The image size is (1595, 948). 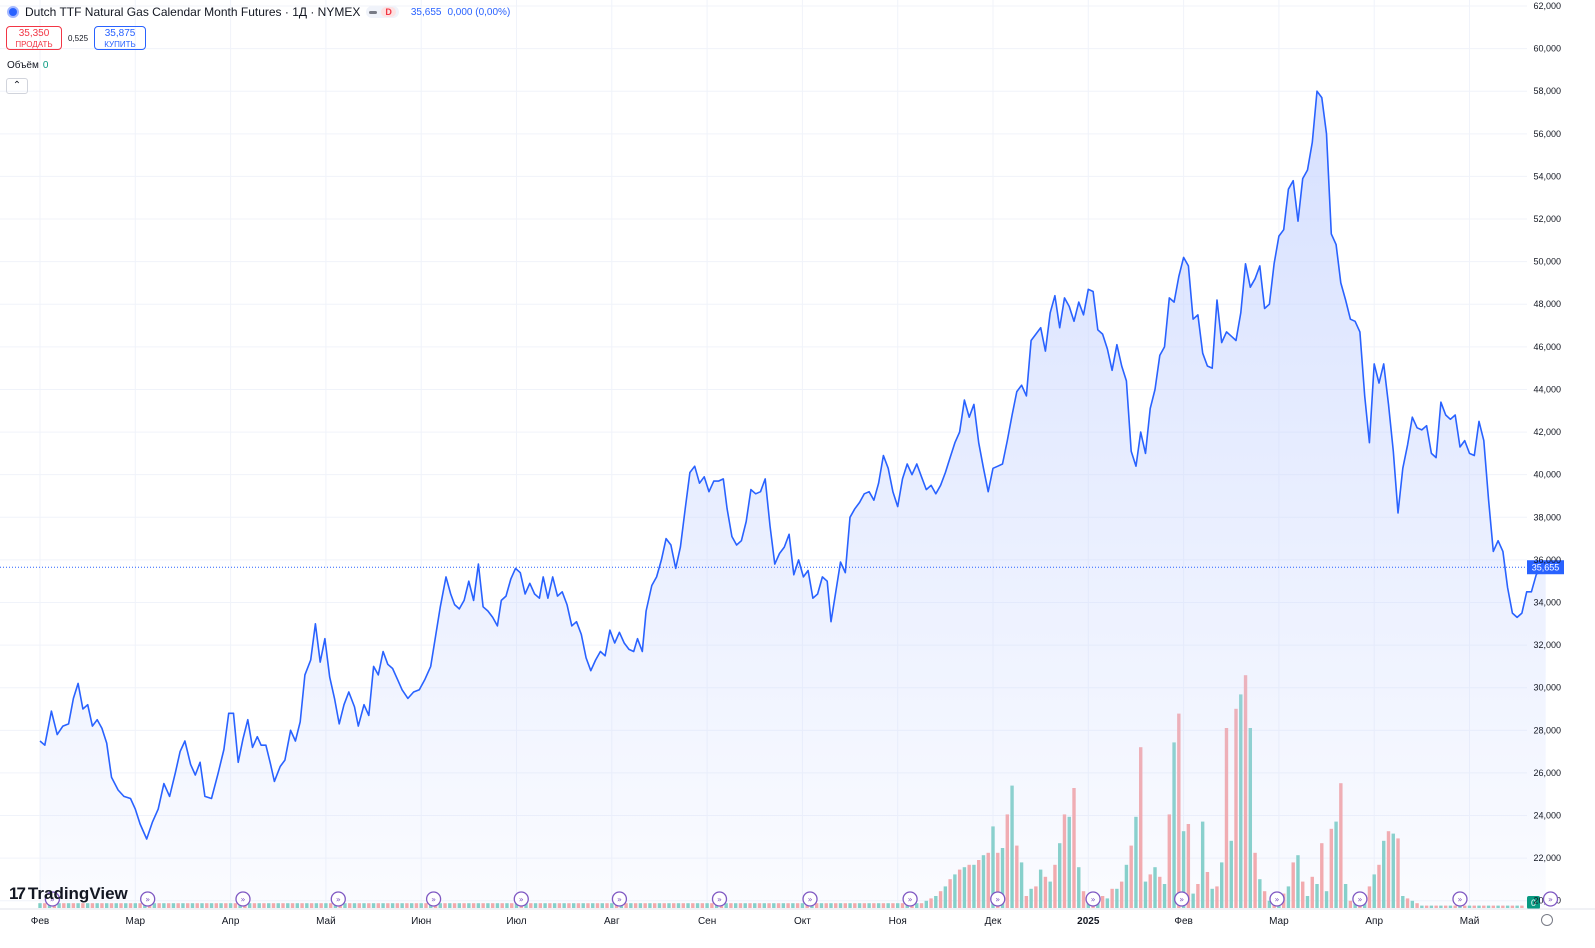 I want to click on sell-label: ПРОДАТЬ, so click(x=34, y=44).